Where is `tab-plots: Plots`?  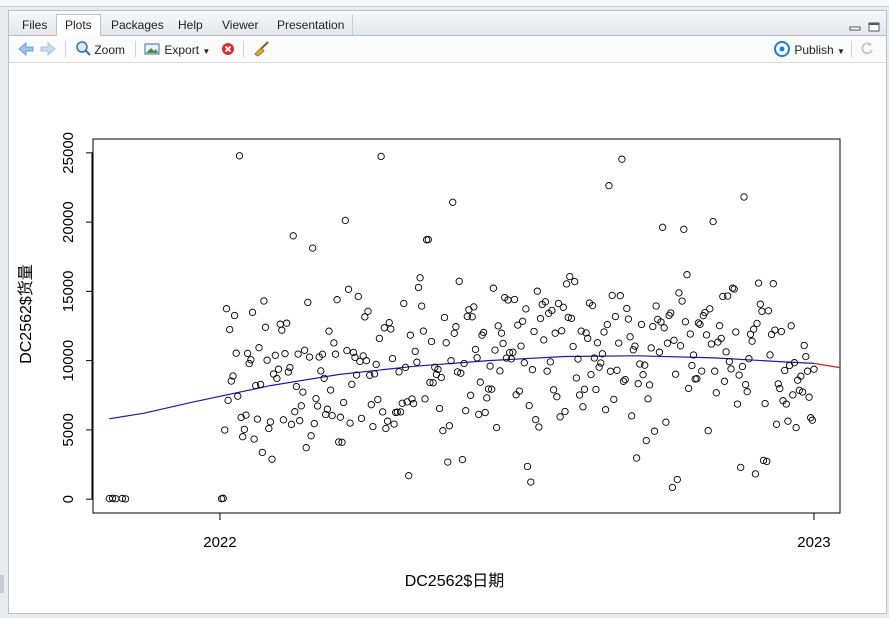
tab-plots: Plots is located at coordinates (78, 25).